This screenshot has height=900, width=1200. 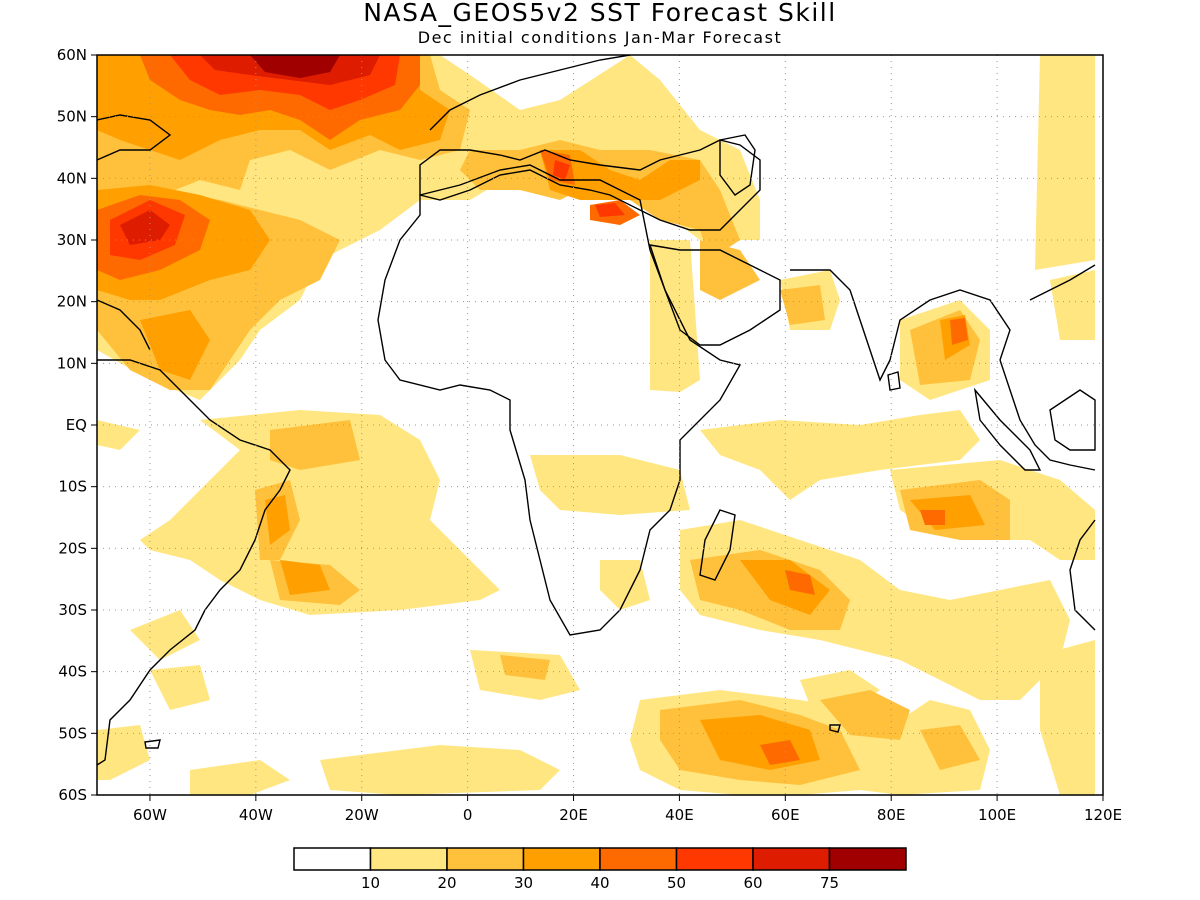 I want to click on lat-tick-label: 40S, so click(x=72, y=672).